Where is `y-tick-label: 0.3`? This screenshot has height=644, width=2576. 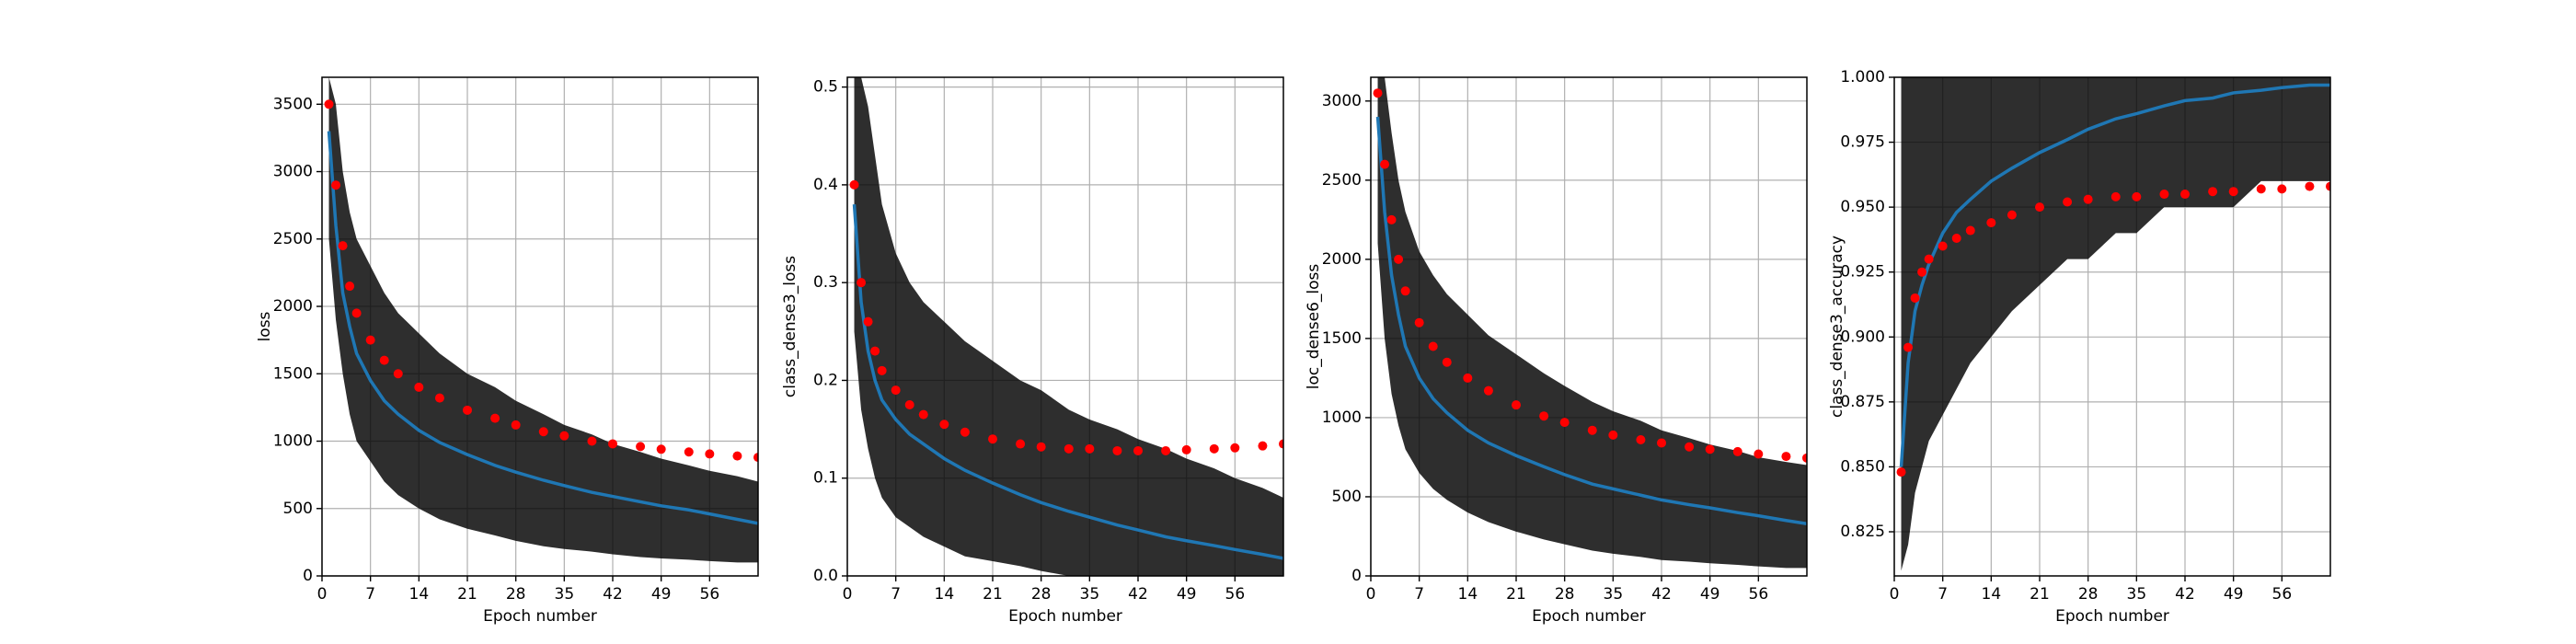
y-tick-label: 0.3 is located at coordinates (825, 282).